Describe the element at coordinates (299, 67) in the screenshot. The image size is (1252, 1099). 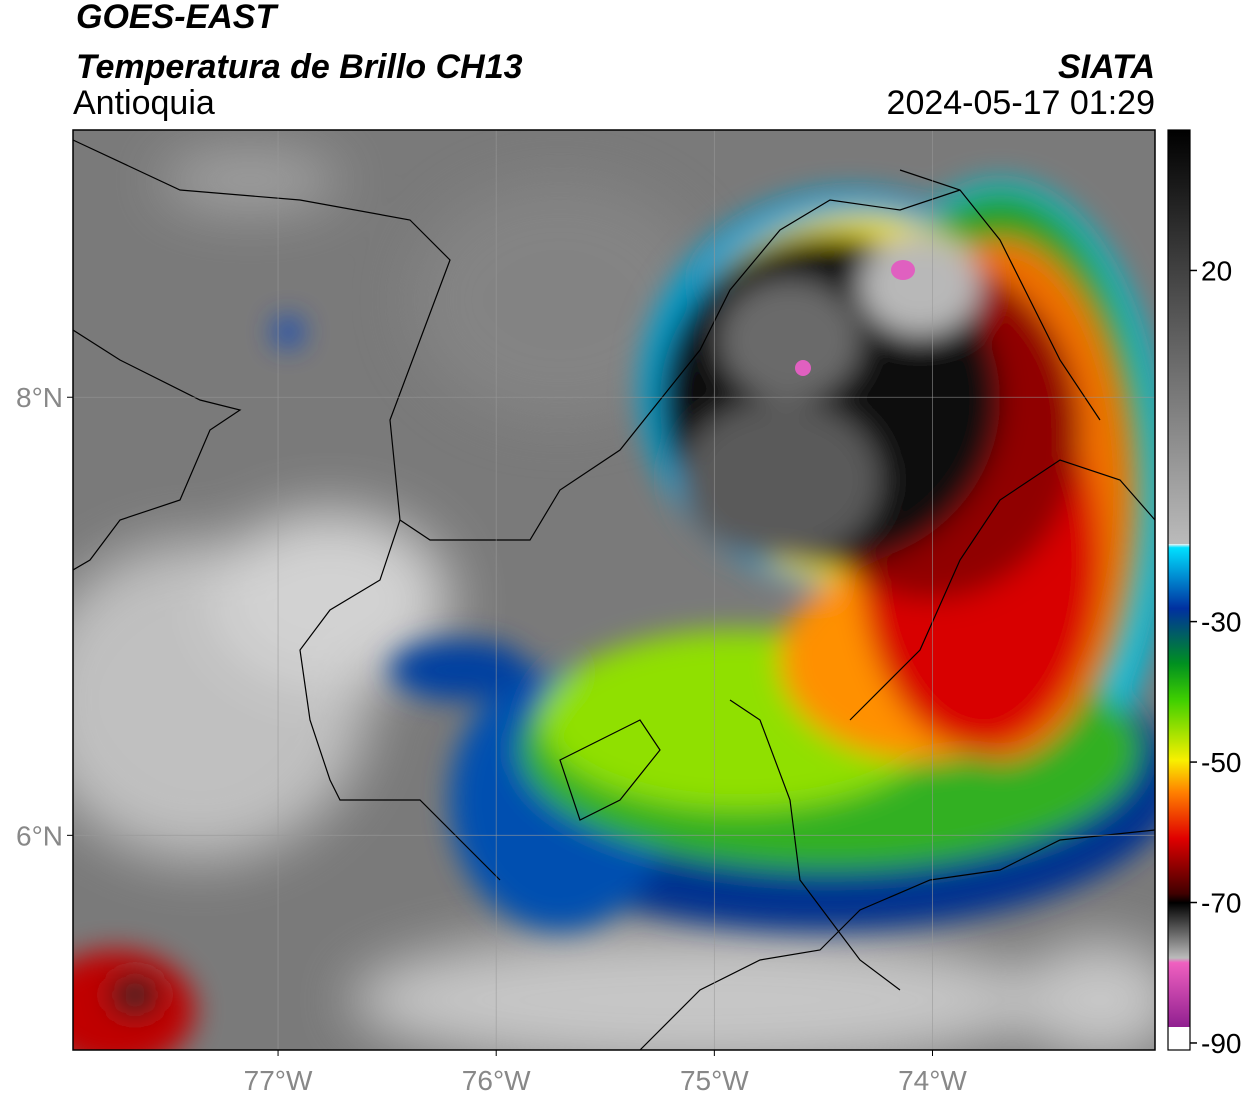
I see `subtitle: Temperatura de Brillo CH13` at that location.